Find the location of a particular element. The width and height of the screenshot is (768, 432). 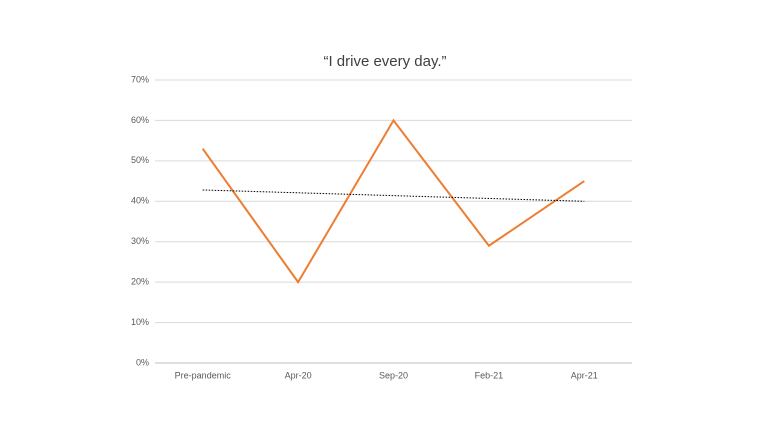

y-tick-label: 20% is located at coordinates (140, 282).